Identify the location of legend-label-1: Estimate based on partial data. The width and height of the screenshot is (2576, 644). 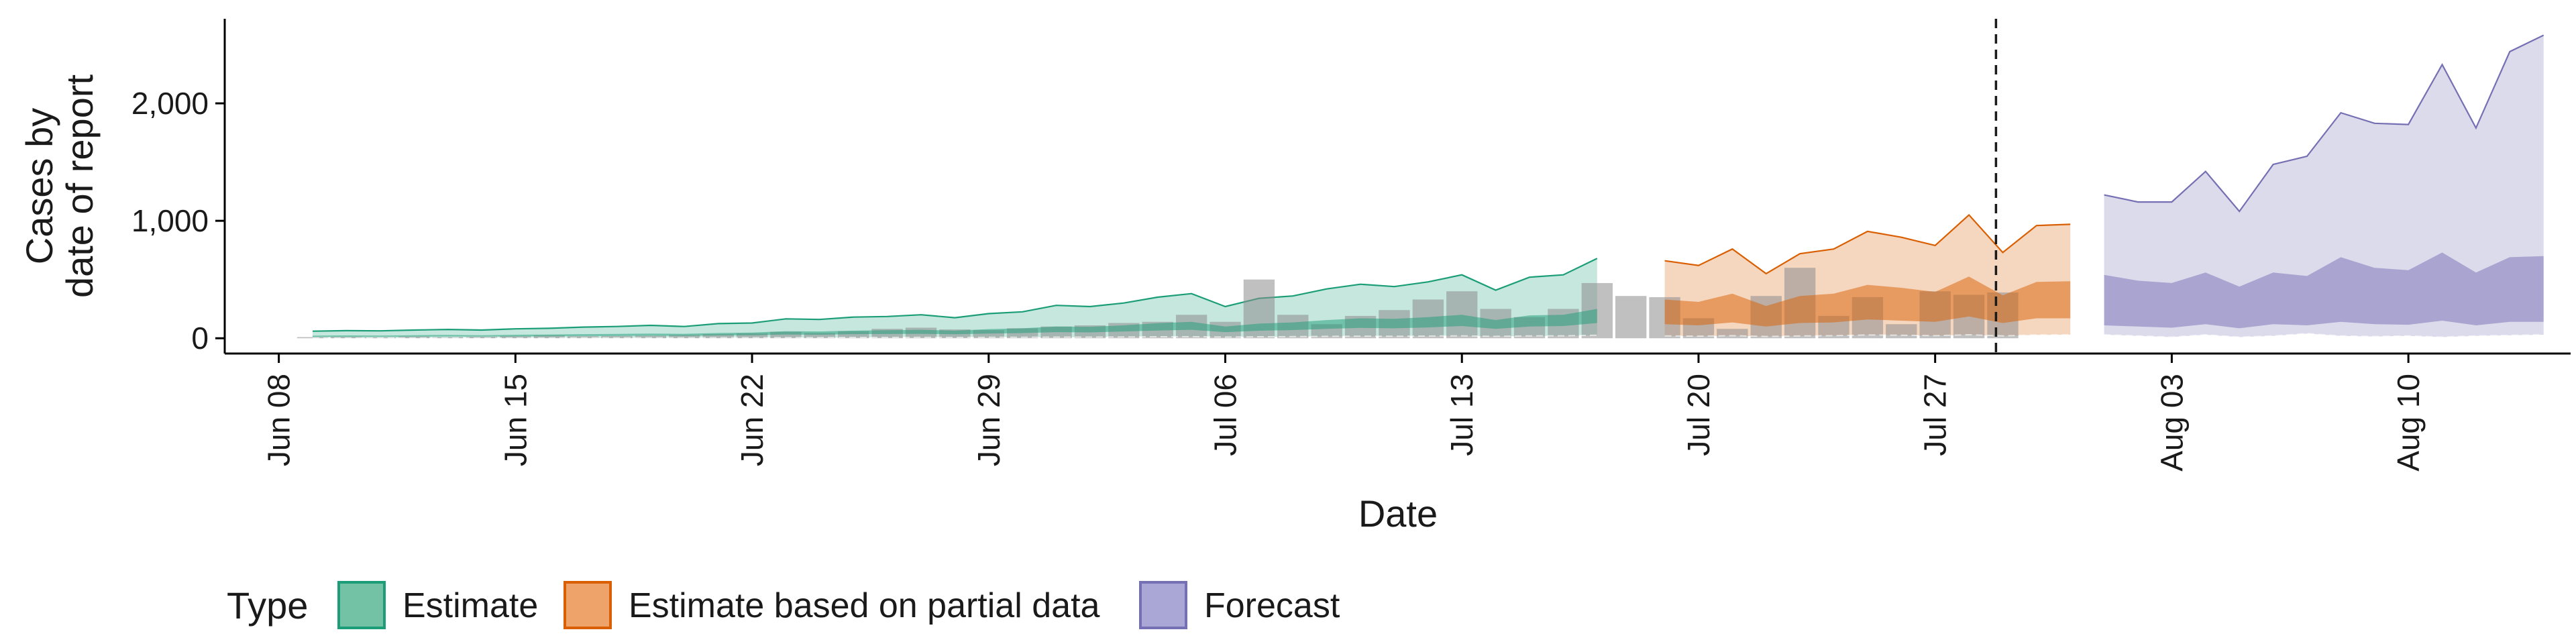
(864, 605).